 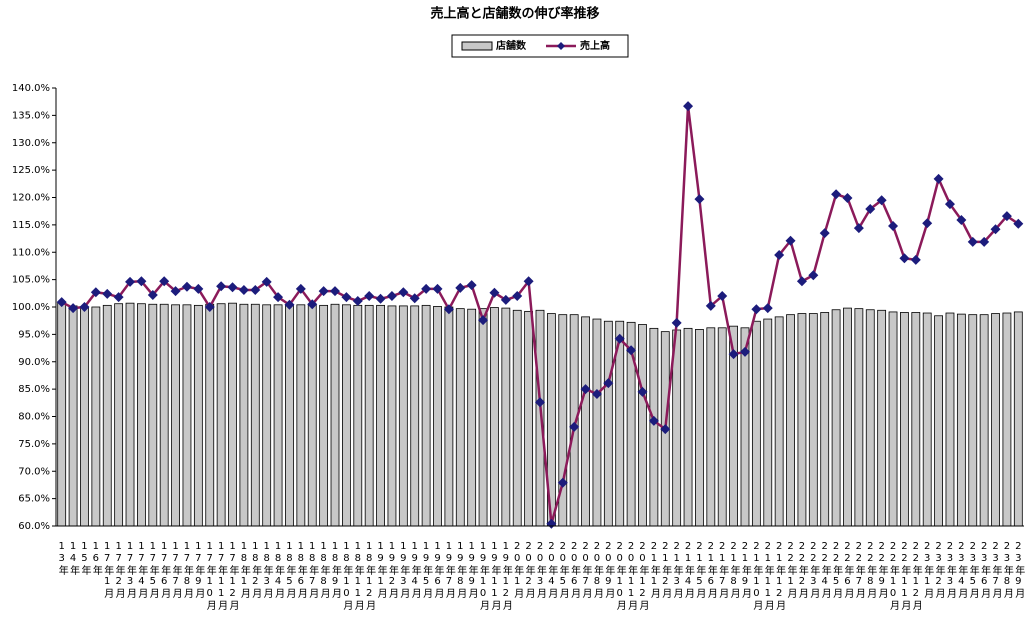 I want to click on y-tick-label: 65.0%, so click(x=34, y=499).